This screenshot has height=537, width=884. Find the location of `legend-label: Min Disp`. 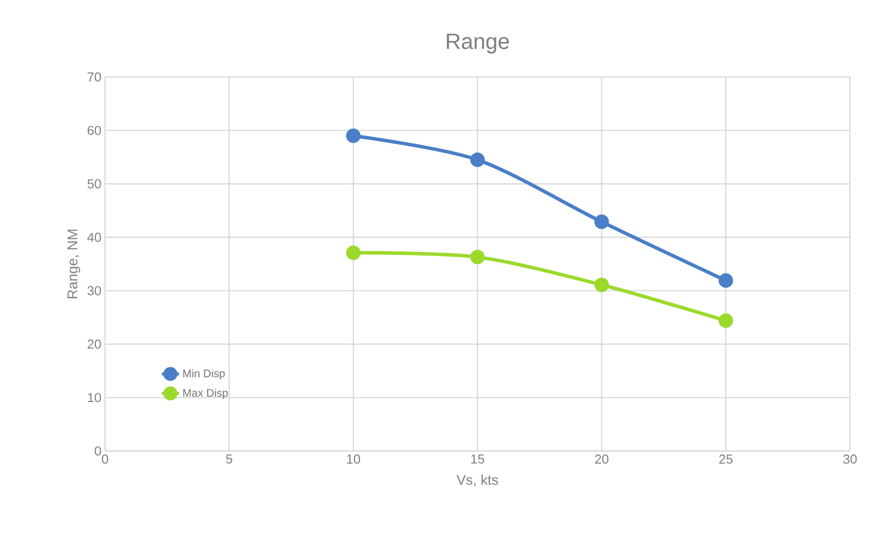

legend-label: Min Disp is located at coordinates (204, 374).